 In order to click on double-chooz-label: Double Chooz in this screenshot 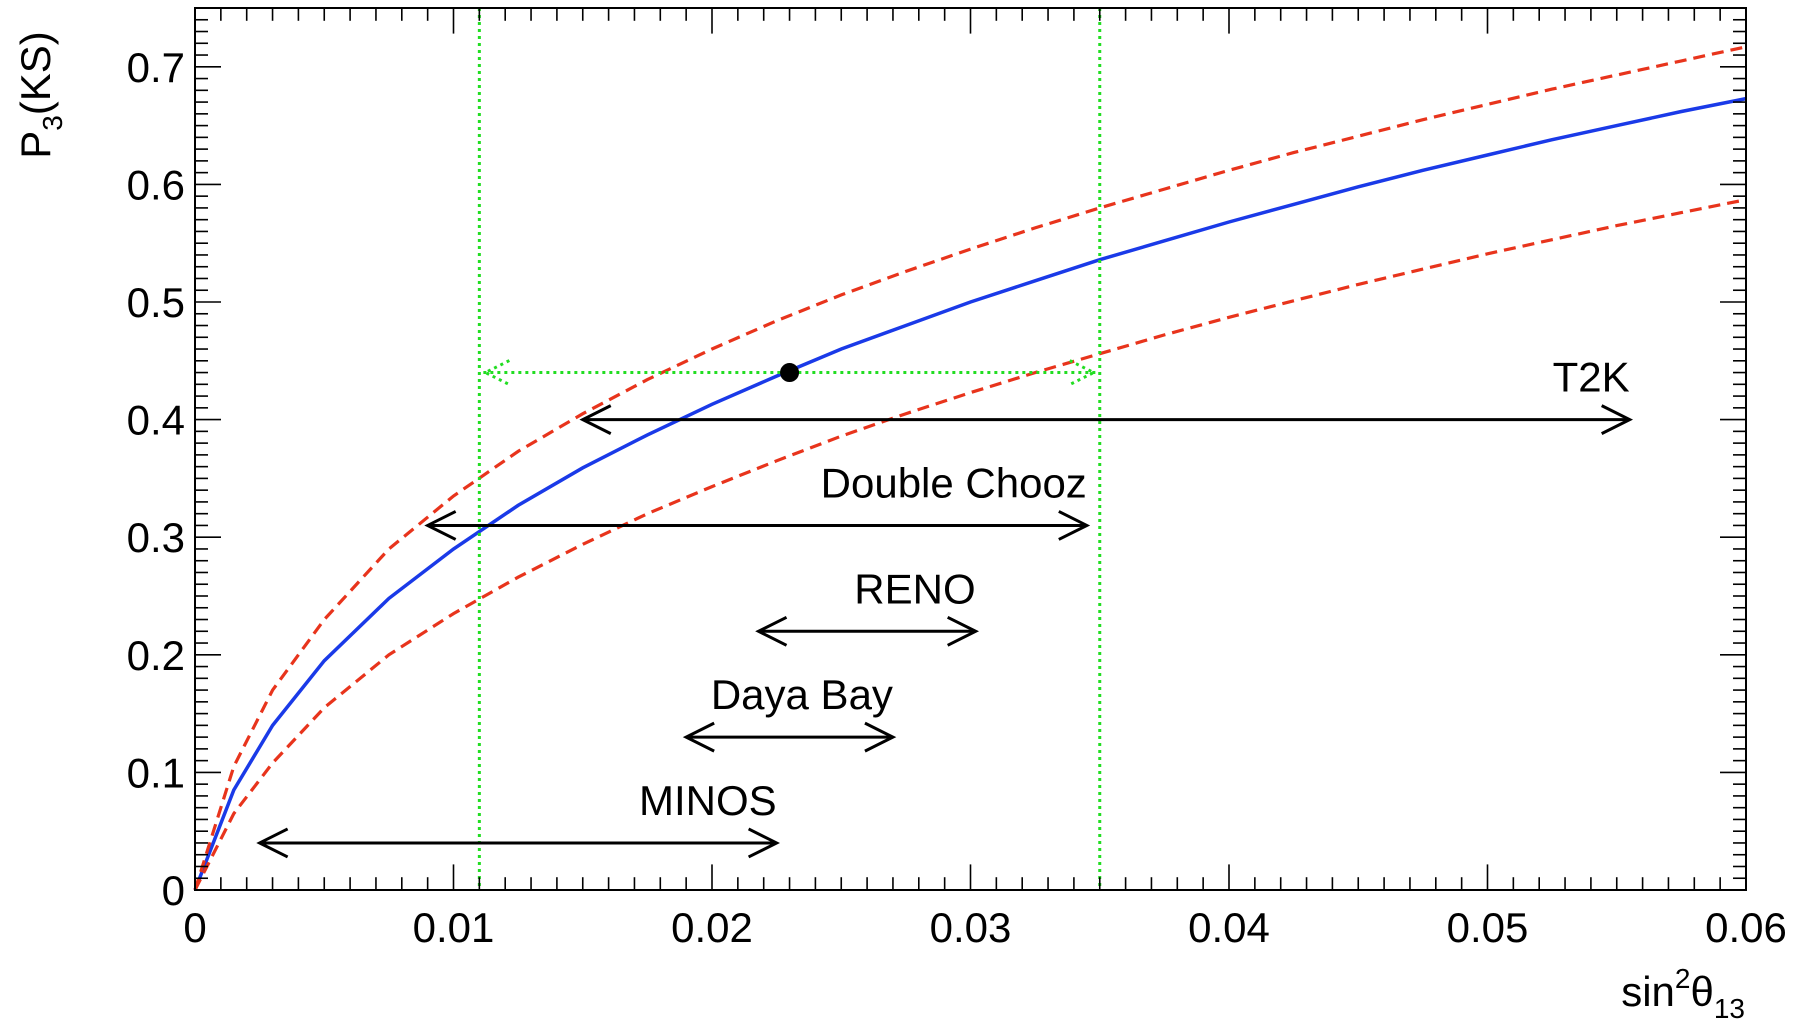, I will do `click(954, 482)`.